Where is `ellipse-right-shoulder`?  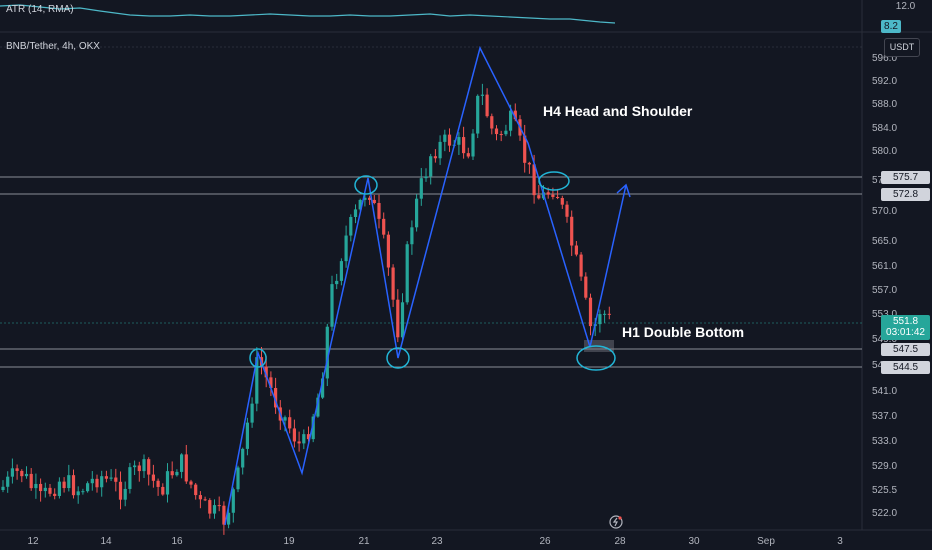 ellipse-right-shoulder is located at coordinates (554, 181).